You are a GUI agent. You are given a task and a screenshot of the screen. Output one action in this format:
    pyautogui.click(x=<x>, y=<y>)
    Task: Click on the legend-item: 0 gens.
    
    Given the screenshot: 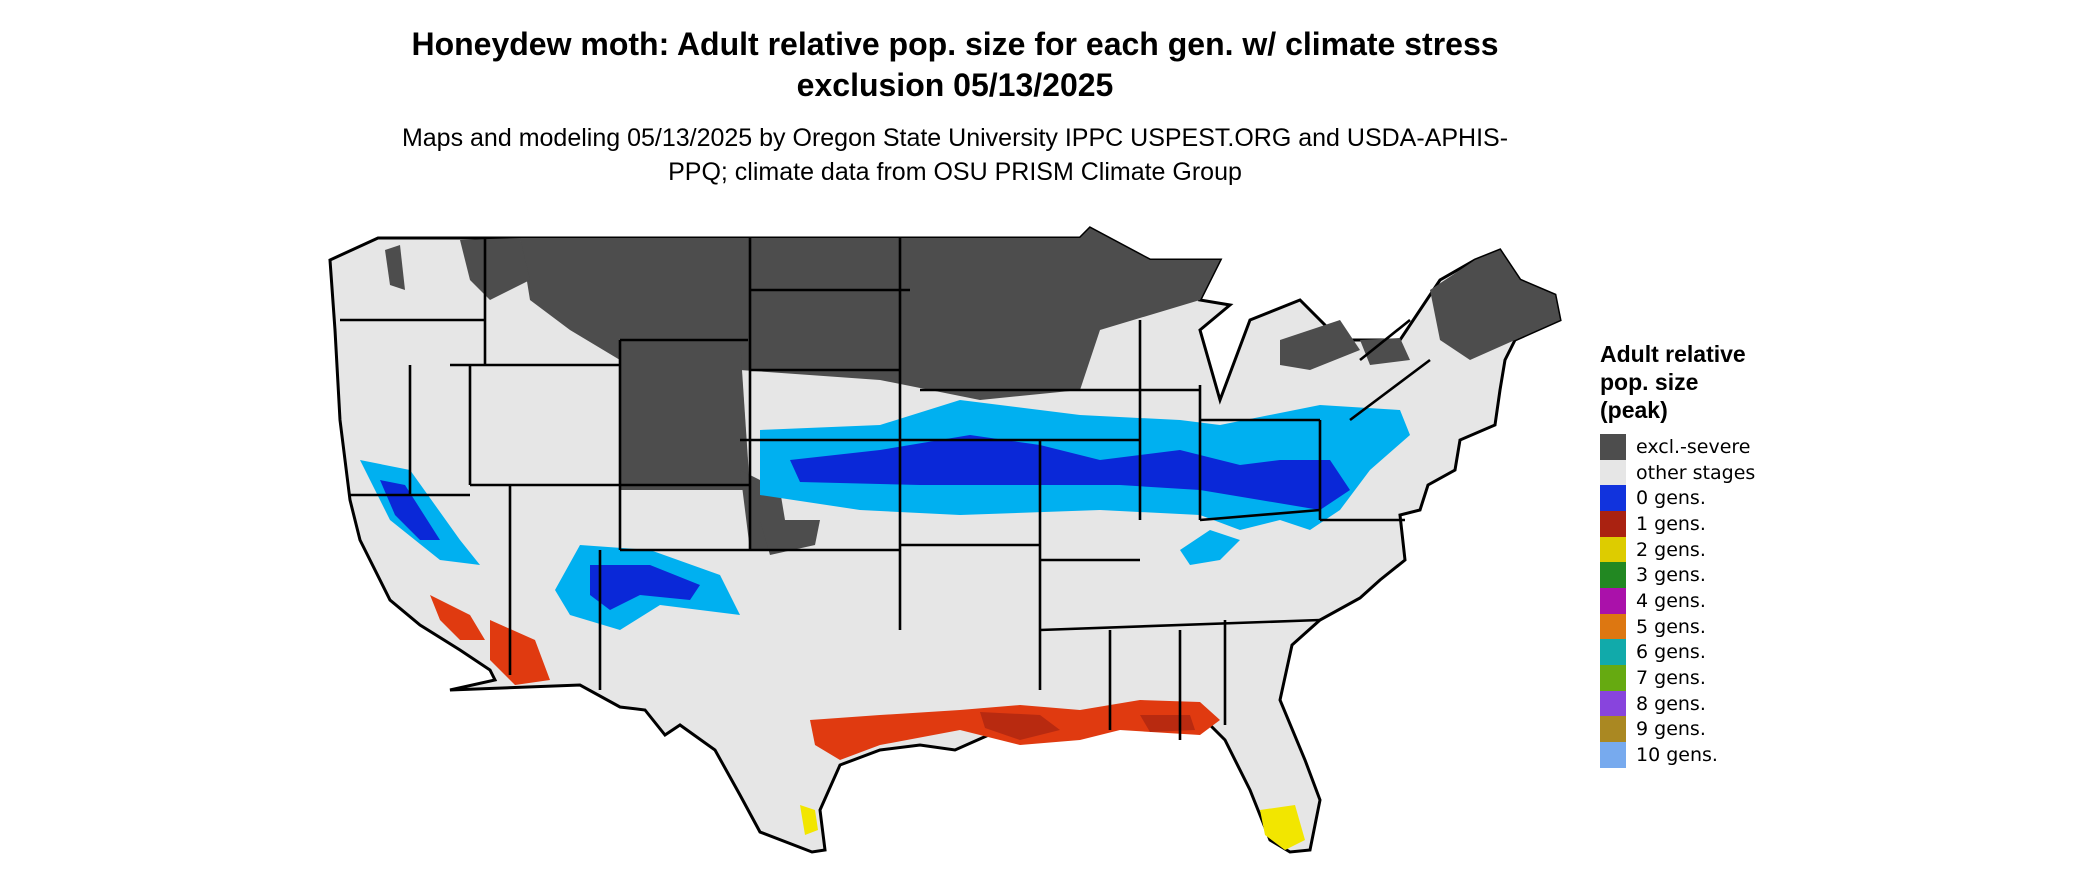 What is the action you would take?
    pyautogui.click(x=1710, y=498)
    